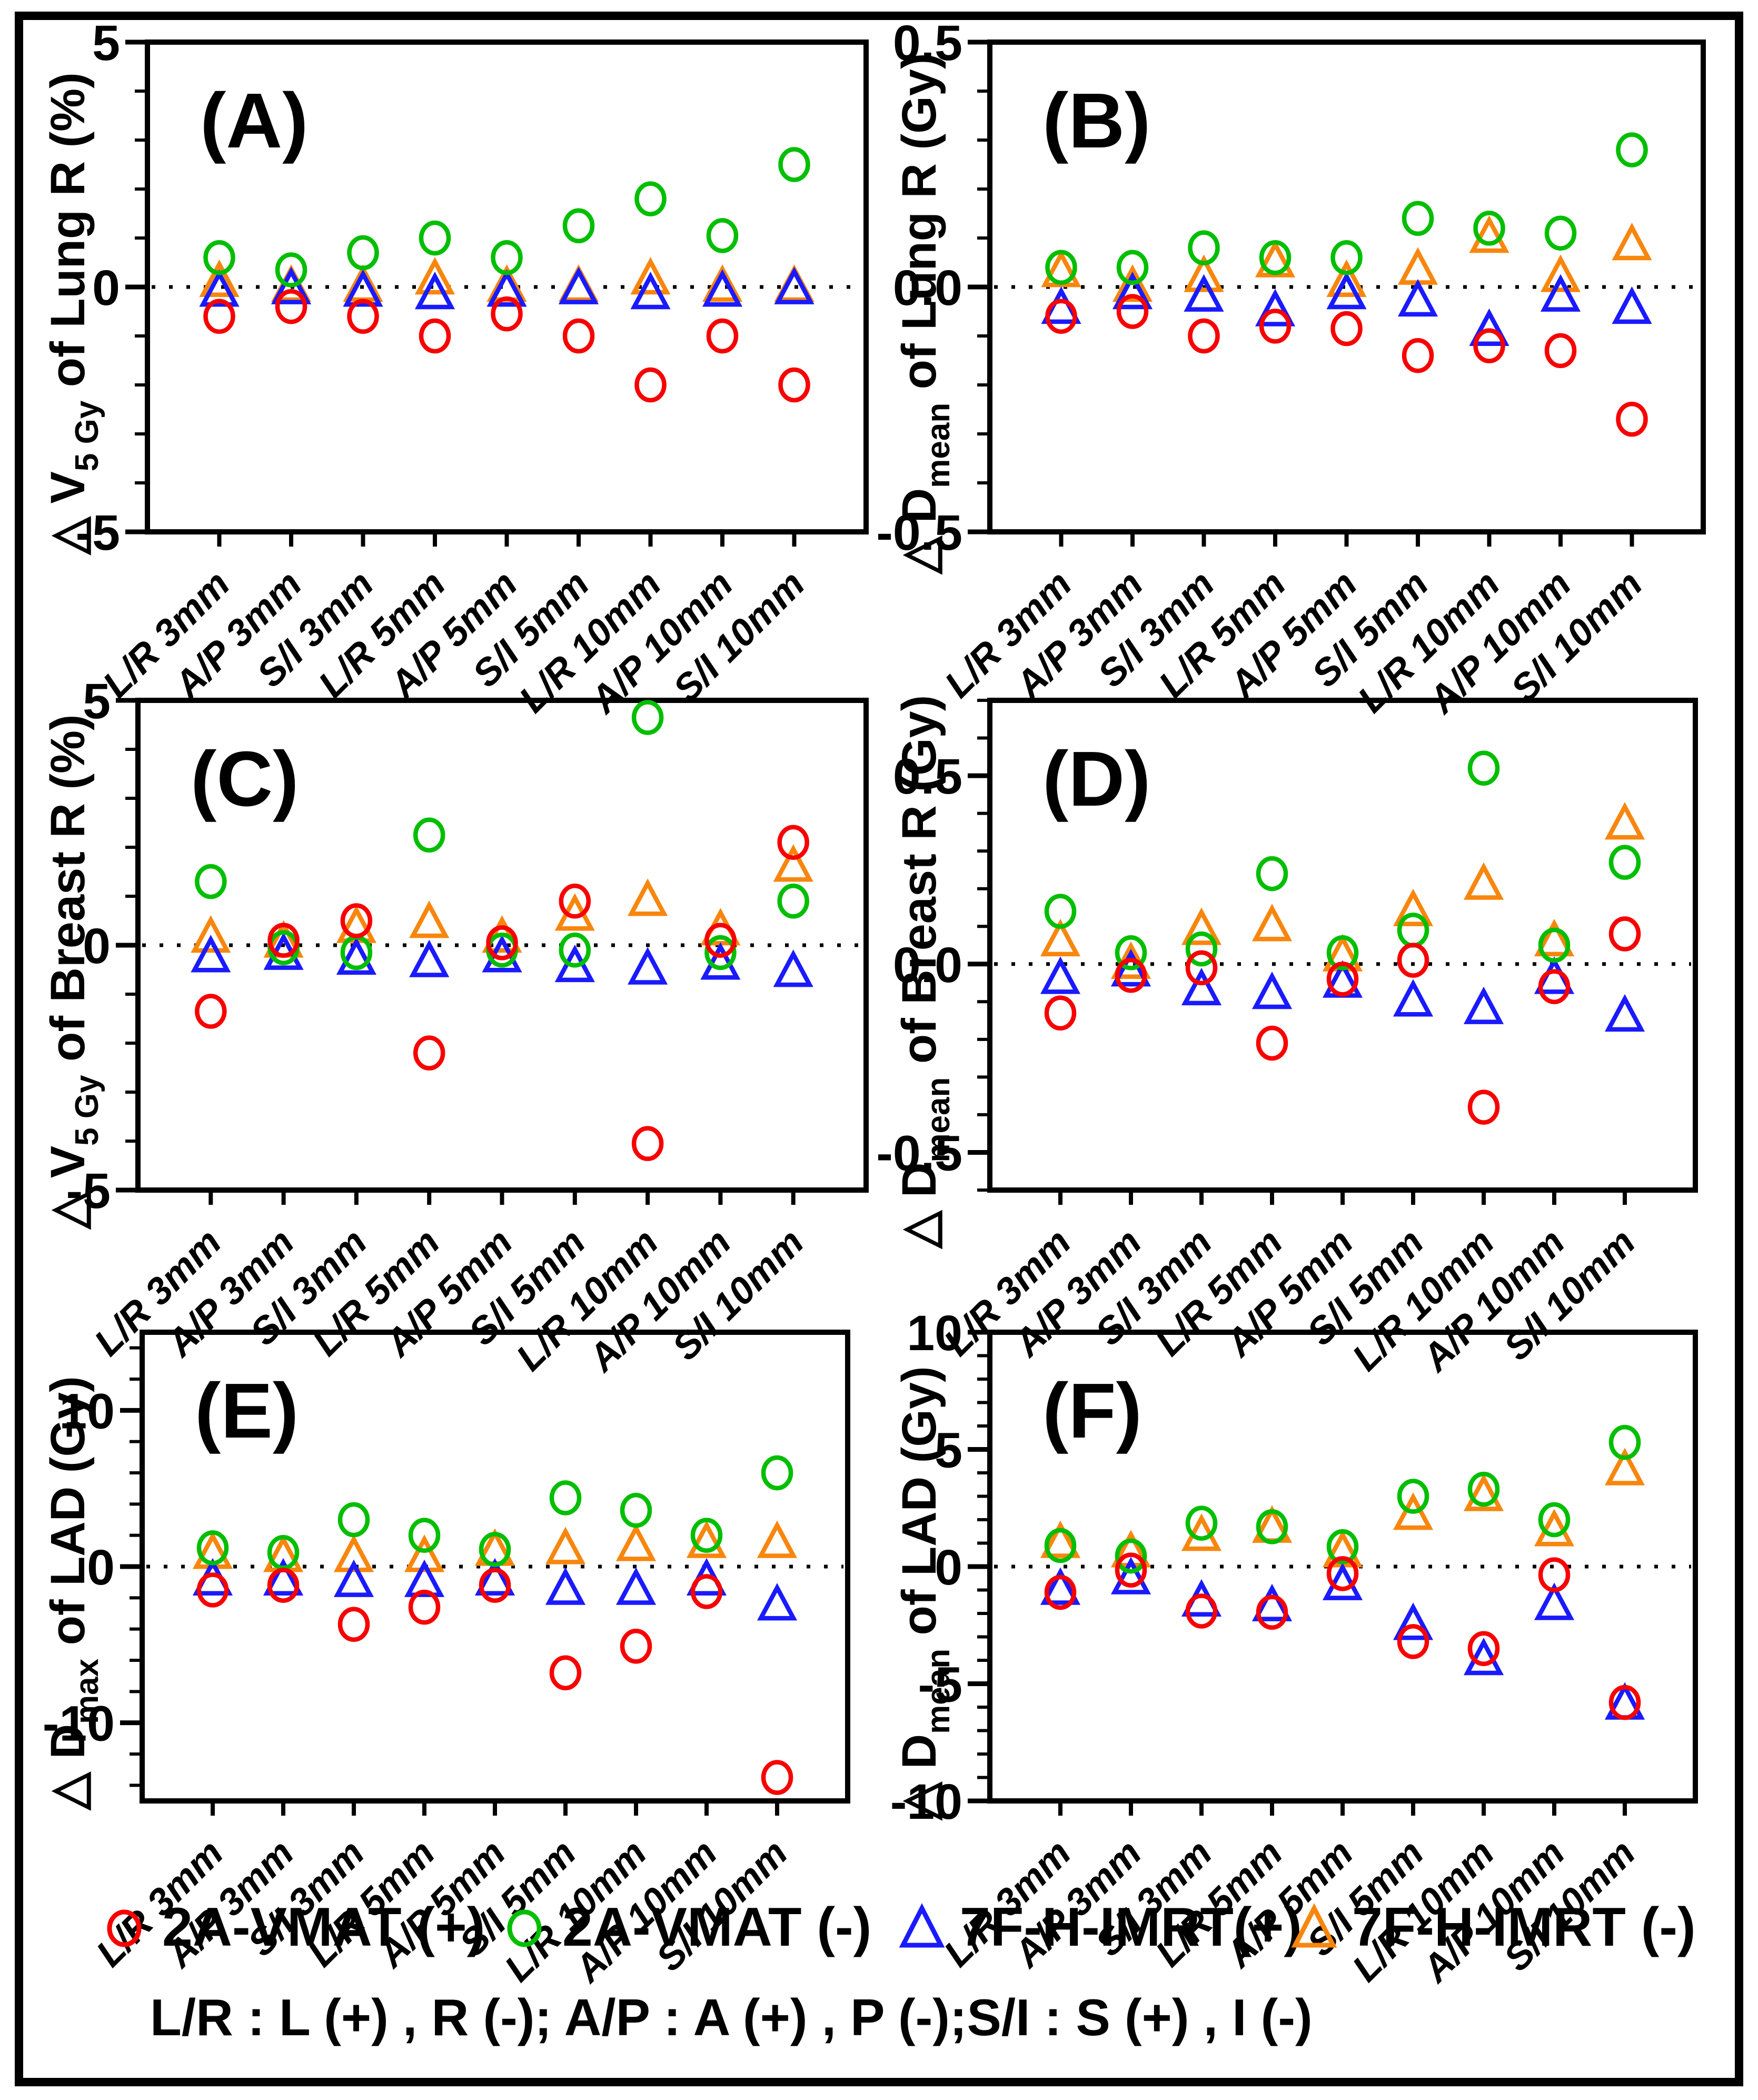 Image resolution: width=1758 pixels, height=2100 pixels. I want to click on svg-text: (F), so click(1092, 1411).